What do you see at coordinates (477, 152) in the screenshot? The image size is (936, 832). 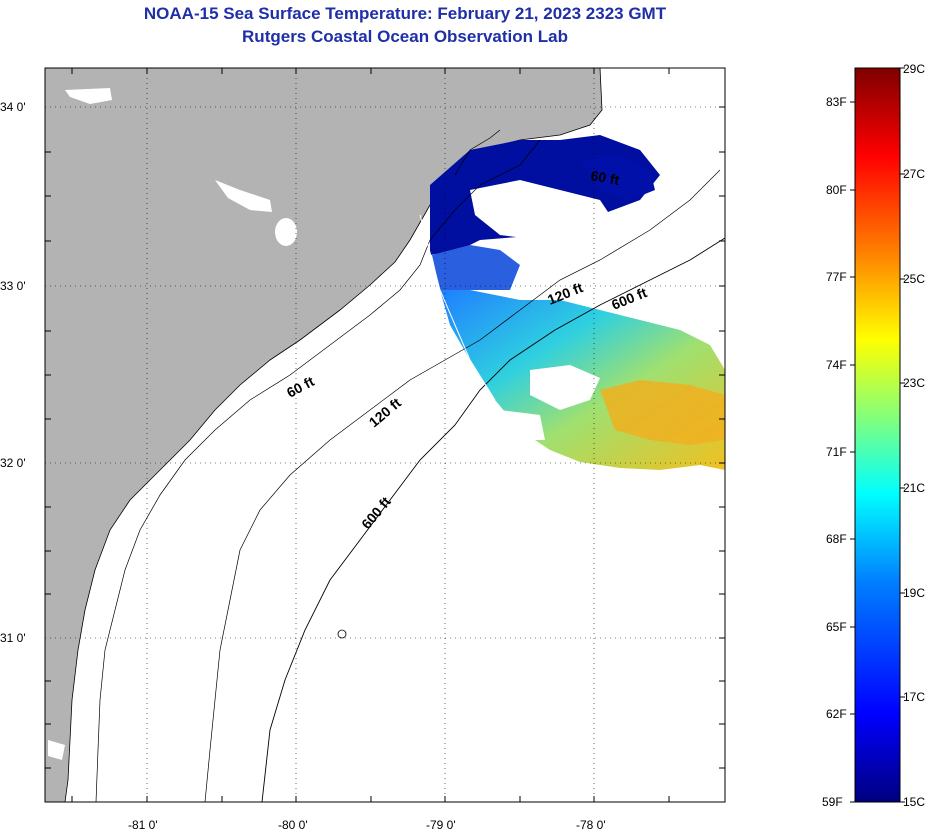 I see `bay-outline` at bounding box center [477, 152].